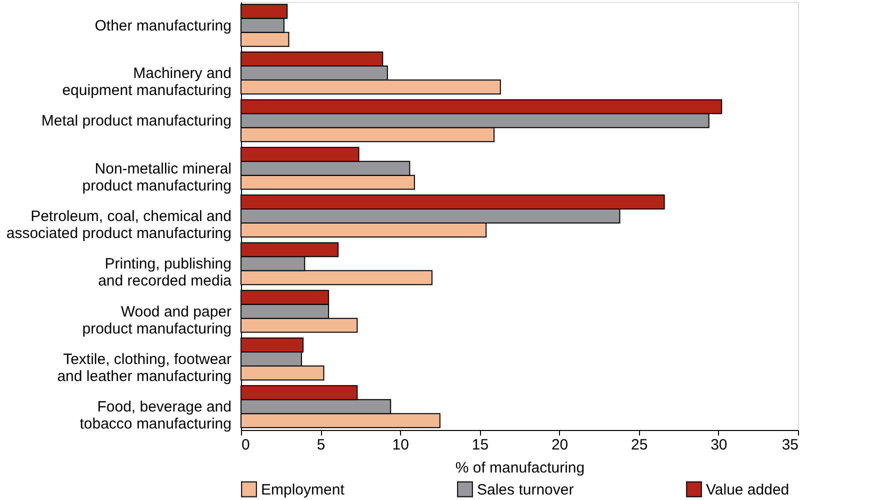 This screenshot has width=883, height=500. I want to click on y-tick-label: Metal product manufacturing, so click(136, 121).